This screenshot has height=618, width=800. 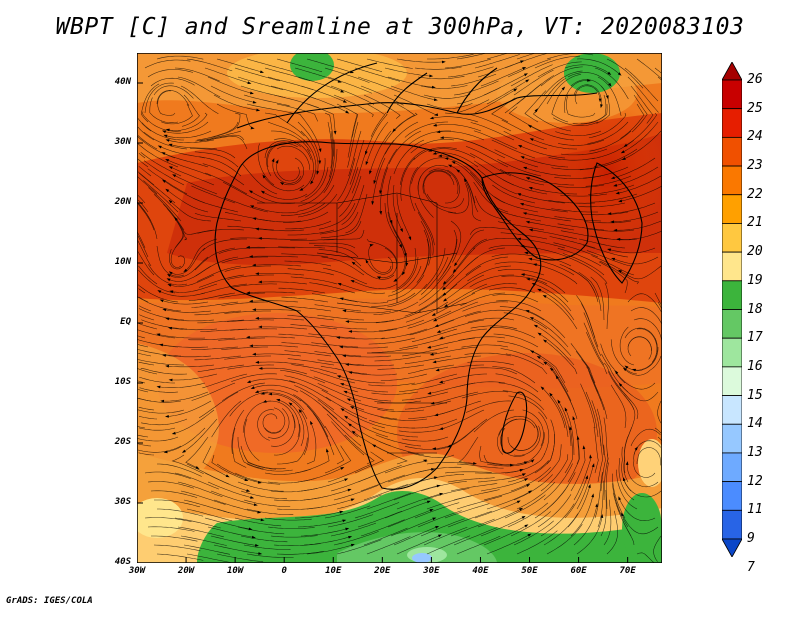 I want to click on colorbar-label: 16, so click(x=755, y=366).